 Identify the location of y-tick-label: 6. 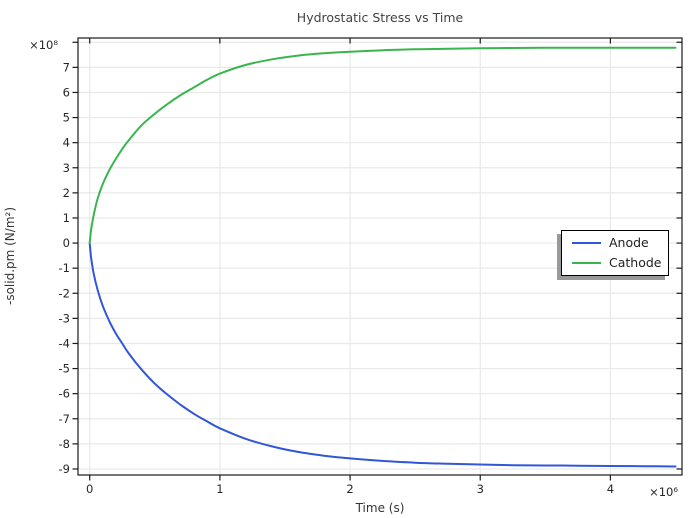
(66, 92).